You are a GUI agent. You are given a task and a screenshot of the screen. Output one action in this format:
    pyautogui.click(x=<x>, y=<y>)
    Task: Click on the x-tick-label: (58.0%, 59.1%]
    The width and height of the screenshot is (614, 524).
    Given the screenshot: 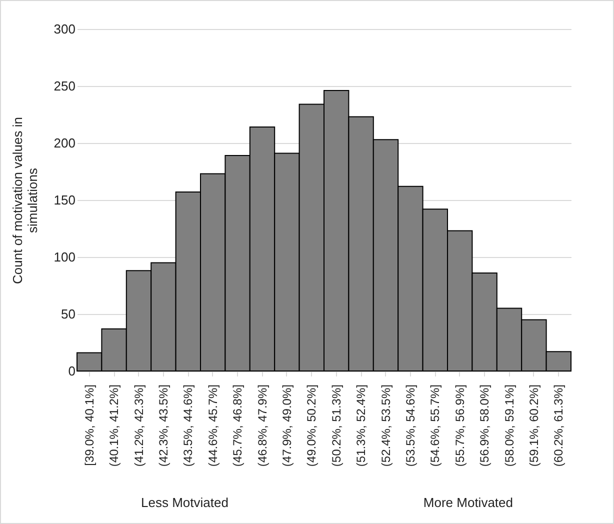 What is the action you would take?
    pyautogui.click(x=509, y=425)
    